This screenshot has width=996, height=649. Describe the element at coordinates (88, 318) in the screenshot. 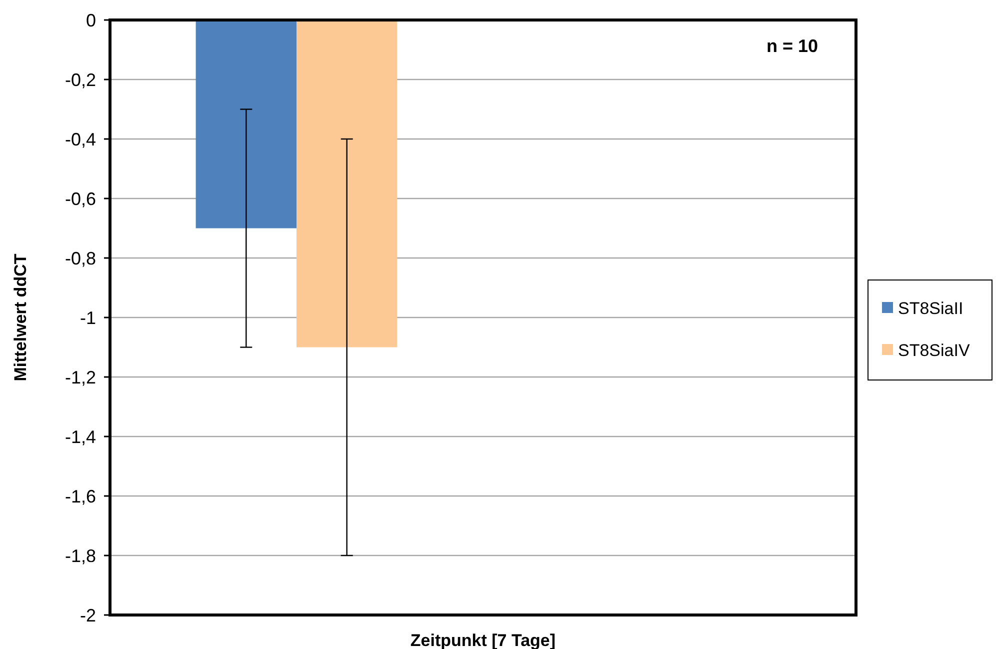

I see `y-tick-label: -1` at that location.